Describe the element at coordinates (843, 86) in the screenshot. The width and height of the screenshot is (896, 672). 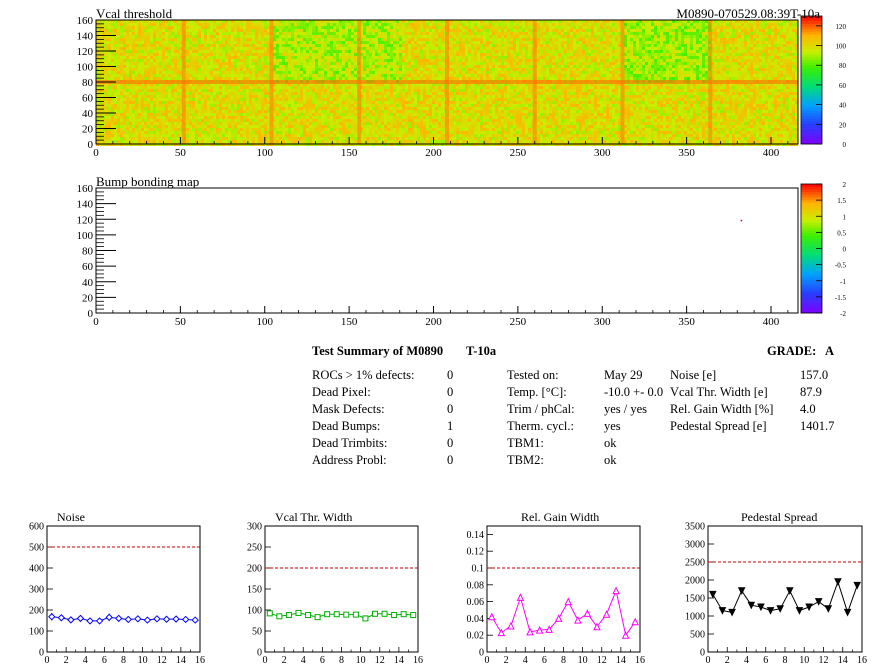
I see `color-scale-label: 60` at that location.